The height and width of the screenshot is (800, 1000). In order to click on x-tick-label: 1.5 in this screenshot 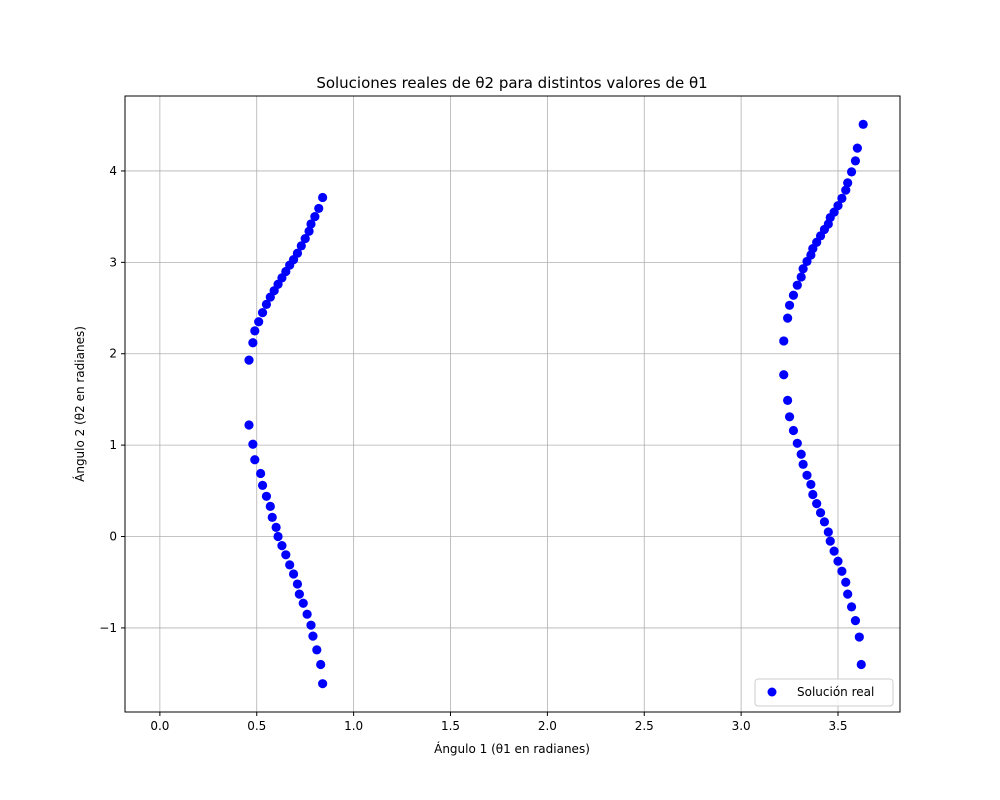, I will do `click(450, 726)`.